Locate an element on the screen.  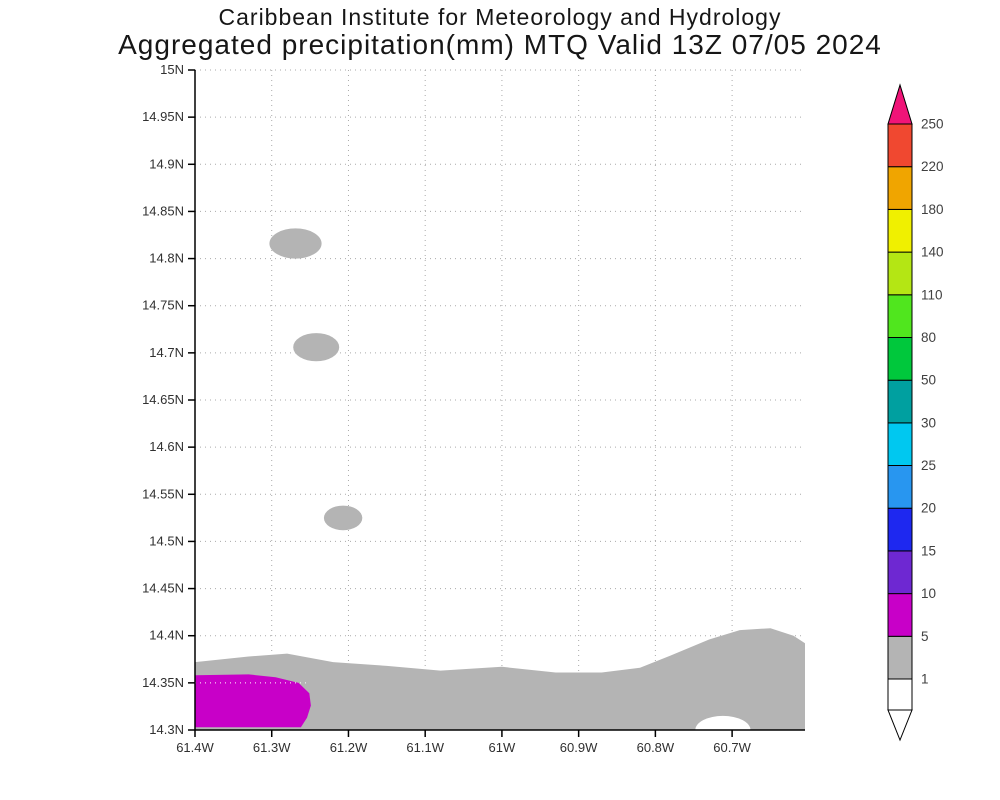
colorbar-label: 20 is located at coordinates (928, 508).